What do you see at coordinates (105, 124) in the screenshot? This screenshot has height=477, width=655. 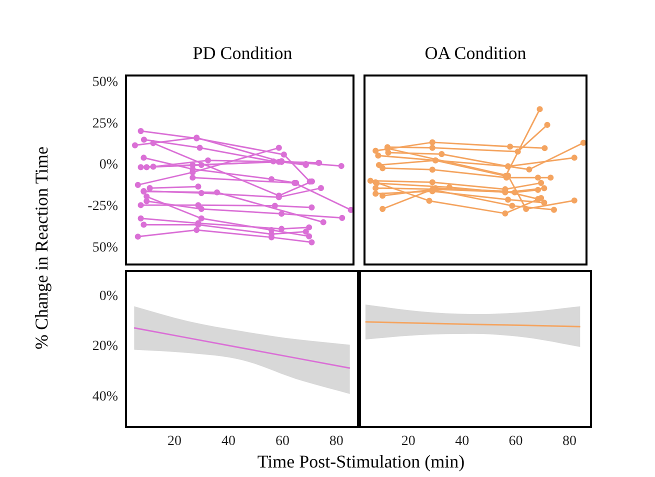 I see `y-tick-label: 25%` at bounding box center [105, 124].